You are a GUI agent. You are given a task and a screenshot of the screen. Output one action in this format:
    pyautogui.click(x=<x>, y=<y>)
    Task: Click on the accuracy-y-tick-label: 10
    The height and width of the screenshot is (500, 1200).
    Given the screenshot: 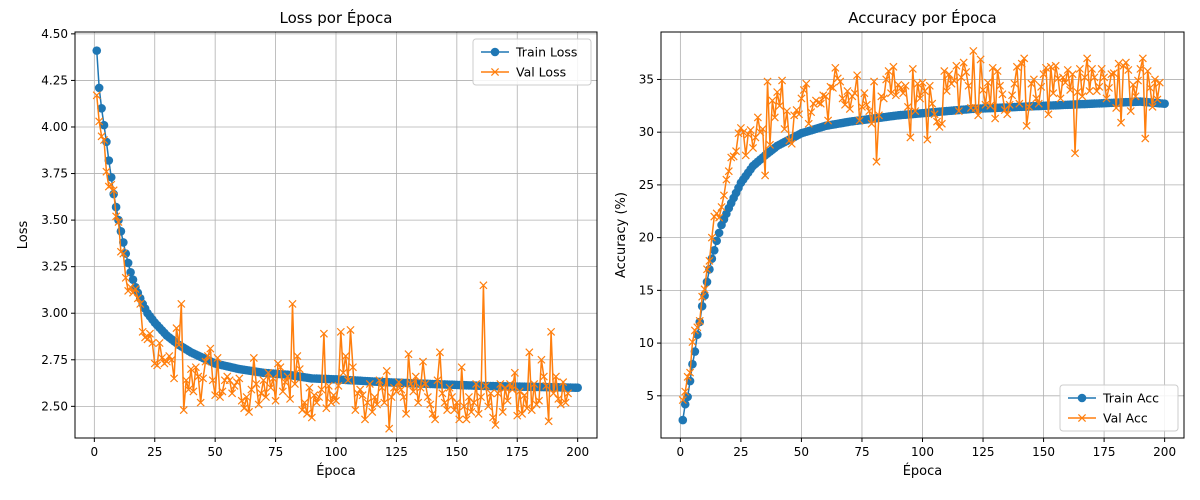 What is the action you would take?
    pyautogui.click(x=646, y=343)
    